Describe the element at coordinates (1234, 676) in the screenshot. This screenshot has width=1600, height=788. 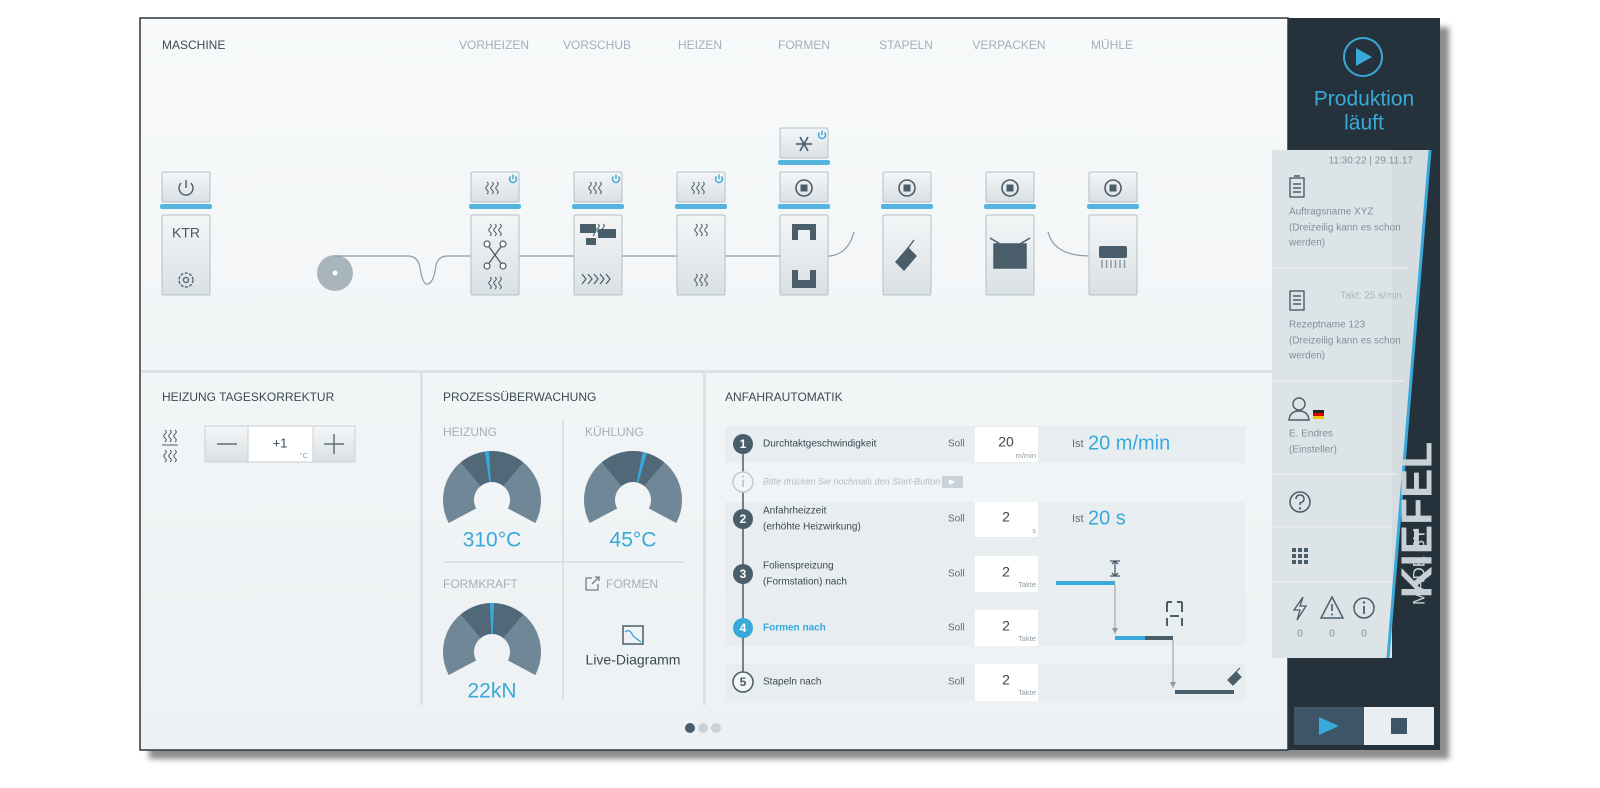
I see `stack-icon` at that location.